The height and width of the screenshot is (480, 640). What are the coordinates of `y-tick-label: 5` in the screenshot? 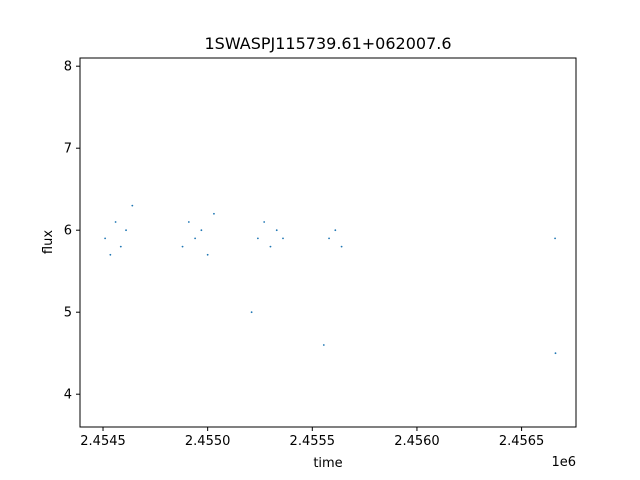 It's located at (68, 313).